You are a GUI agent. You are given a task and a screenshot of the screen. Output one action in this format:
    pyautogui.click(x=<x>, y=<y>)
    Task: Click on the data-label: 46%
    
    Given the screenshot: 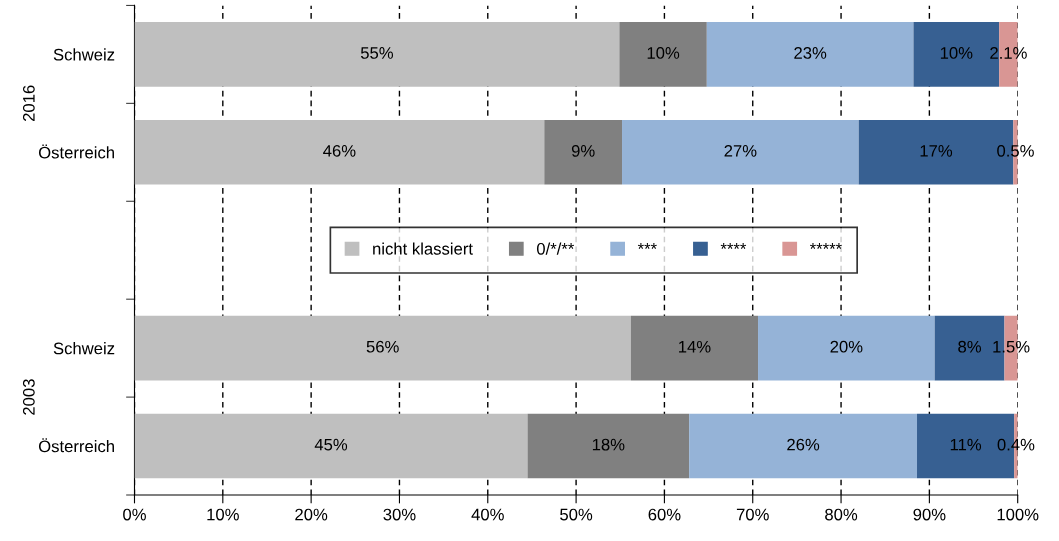 What is the action you would take?
    pyautogui.click(x=339, y=150)
    